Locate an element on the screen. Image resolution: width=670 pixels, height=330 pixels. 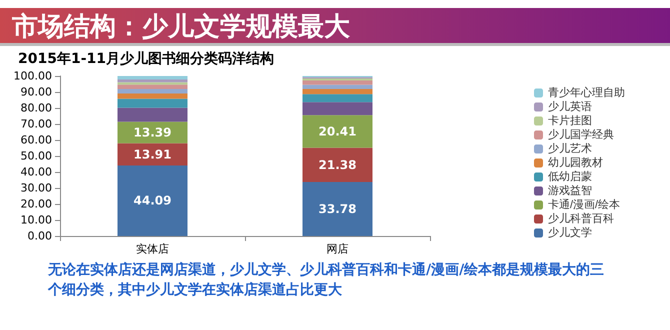
text: 无论在实体店还是网店渠道，少儿文学、少儿科普百科和卡通/漫画/绘本都是规模最大的三个细分类，其中少儿文学在实体店渠道占比更大 is located at coordinates (327, 280).